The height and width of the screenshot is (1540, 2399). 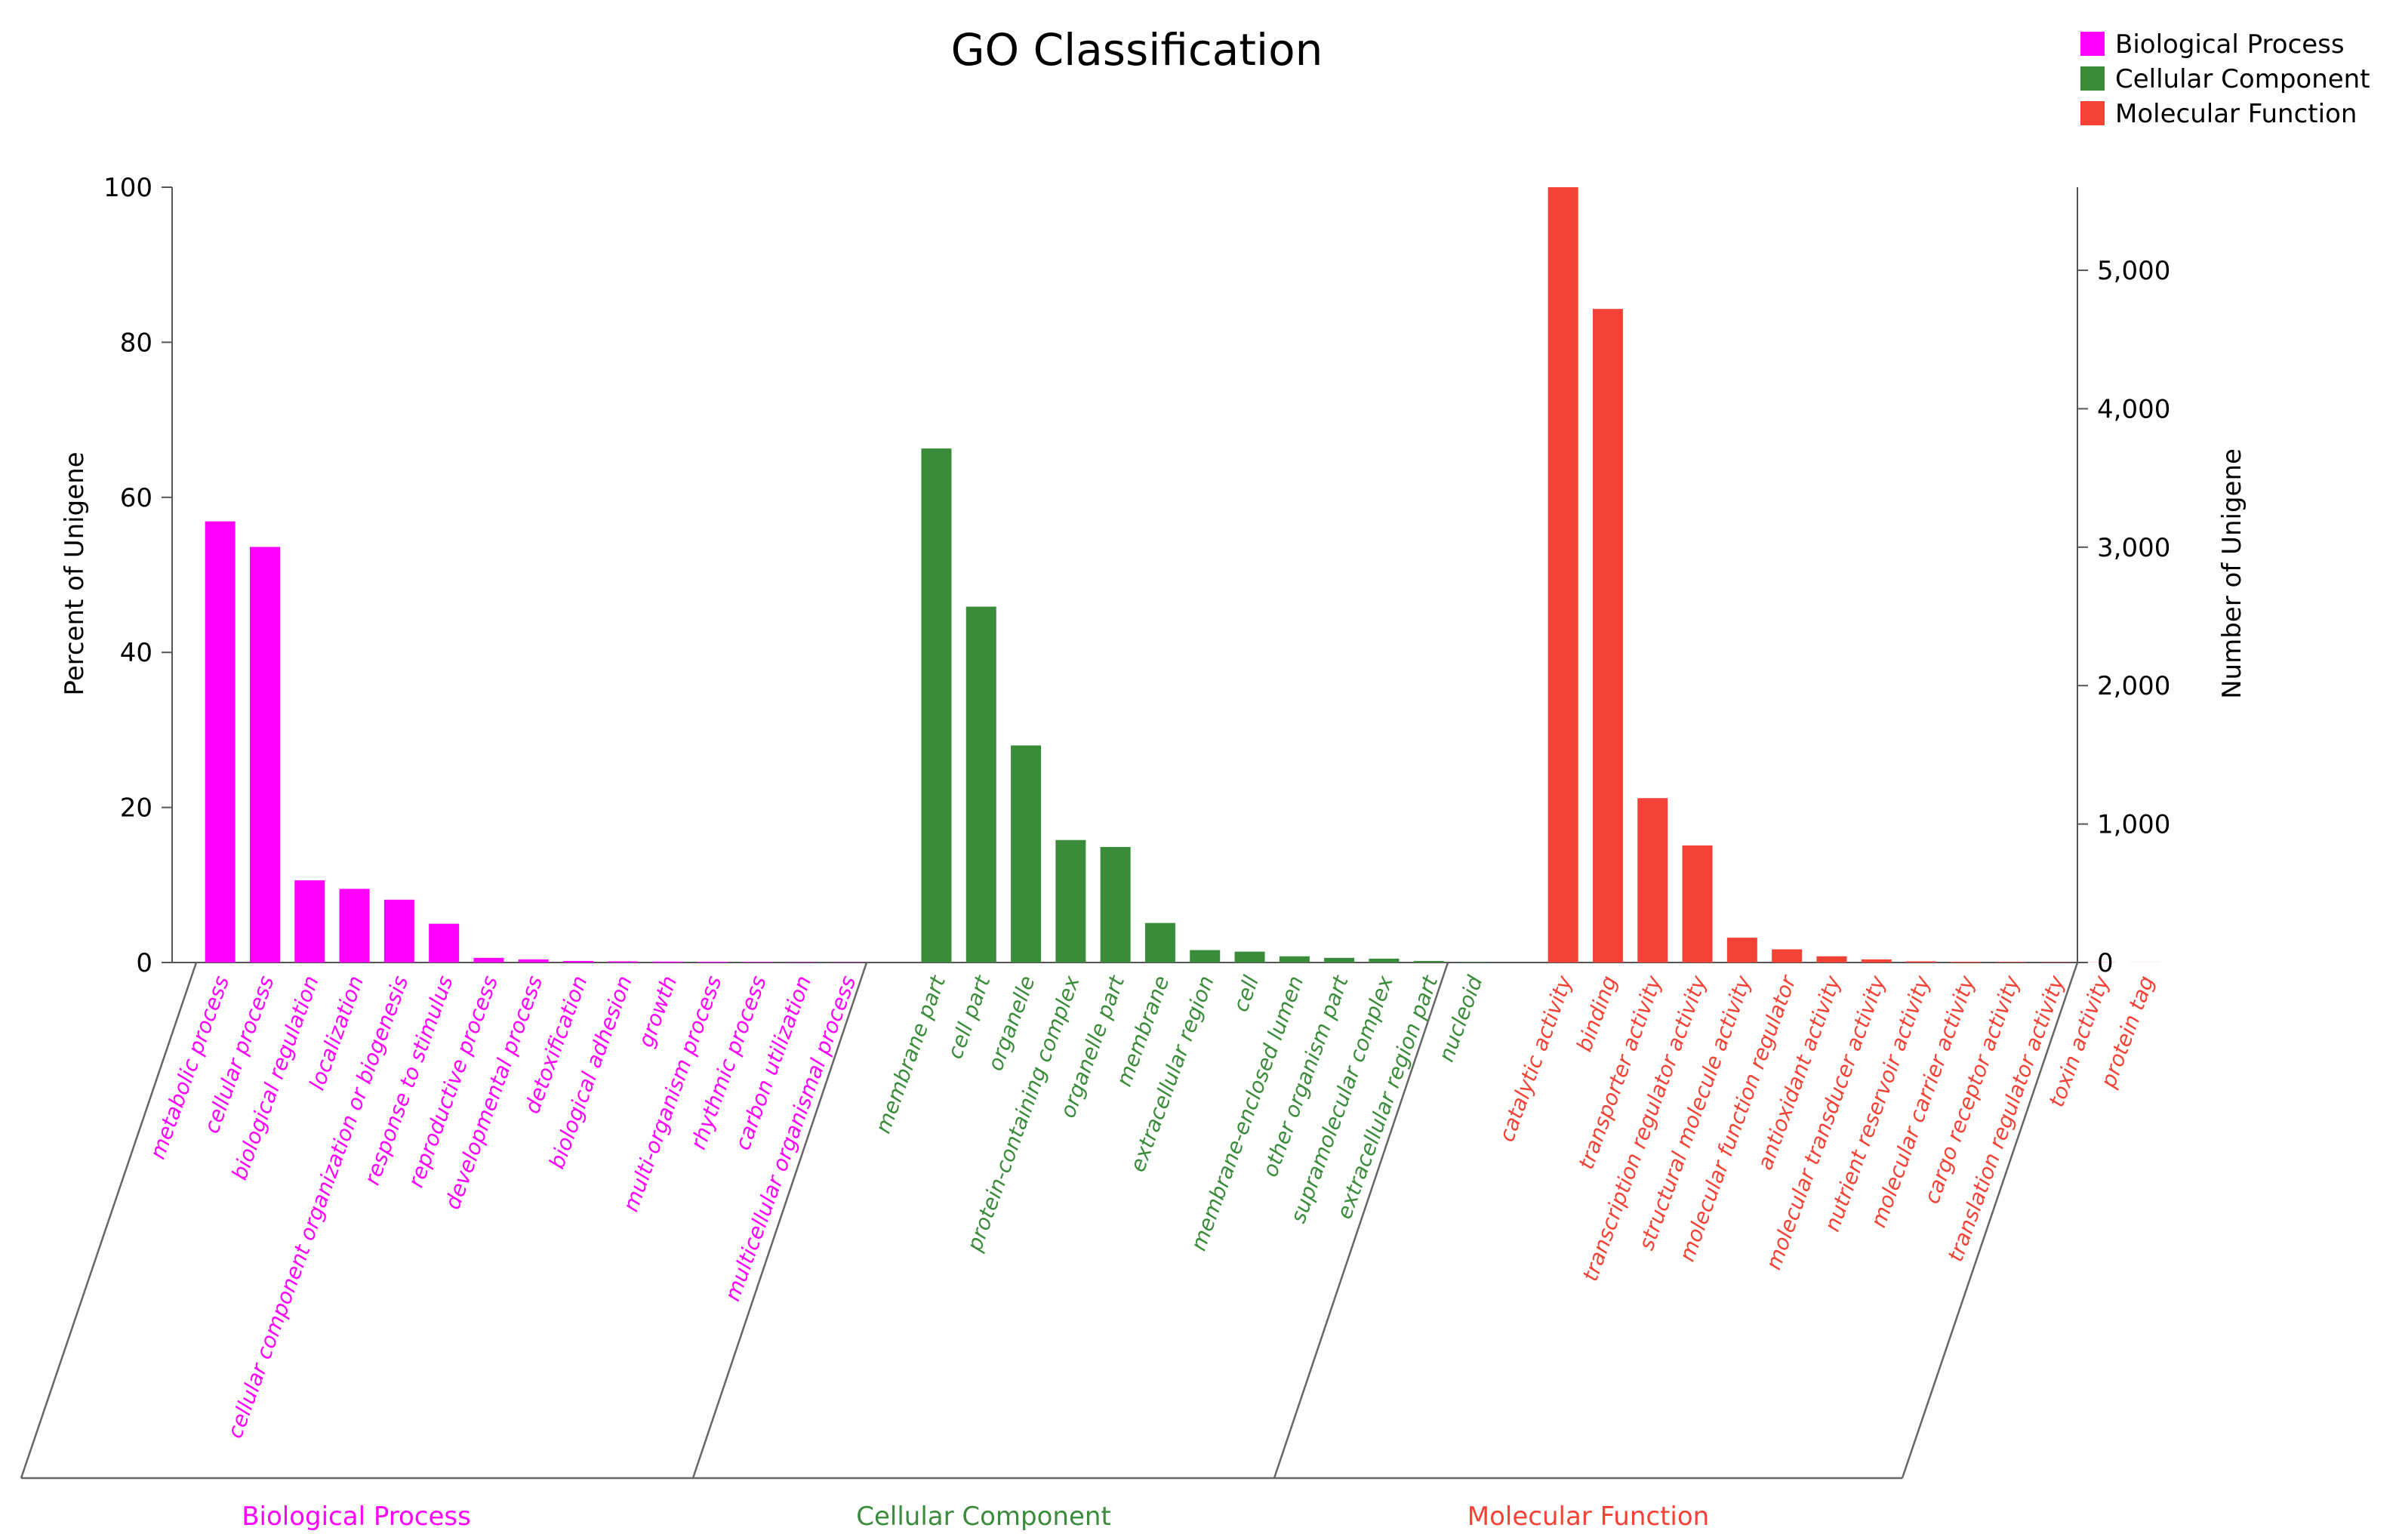 I want to click on category-label: binding, so click(x=1597, y=1013).